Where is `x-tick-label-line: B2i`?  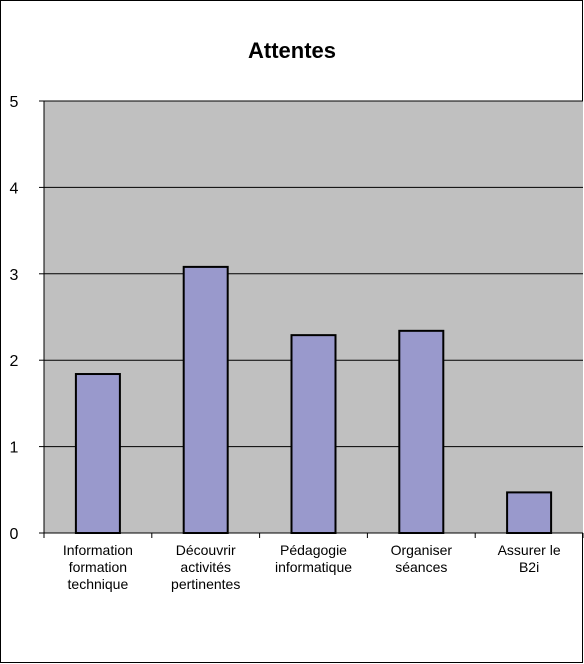 x-tick-label-line: B2i is located at coordinates (529, 567).